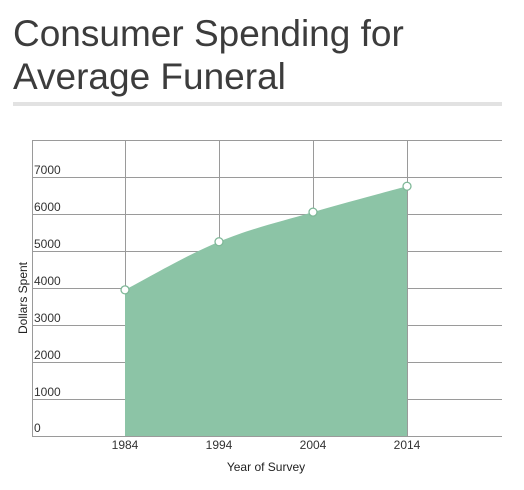 Image resolution: width=524 pixels, height=490 pixels. Describe the element at coordinates (47, 392) in the screenshot. I see `y-tick-label: 1000` at that location.